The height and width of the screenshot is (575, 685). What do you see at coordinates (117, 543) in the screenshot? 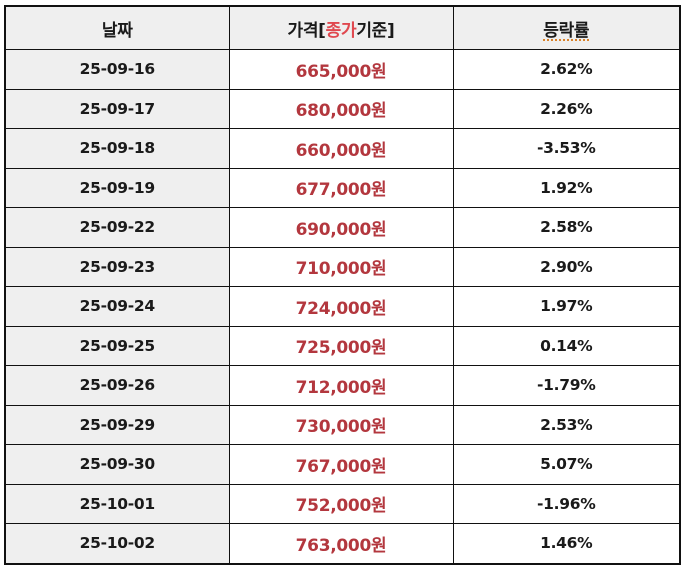
I see `cell-date: 25-10-02` at bounding box center [117, 543].